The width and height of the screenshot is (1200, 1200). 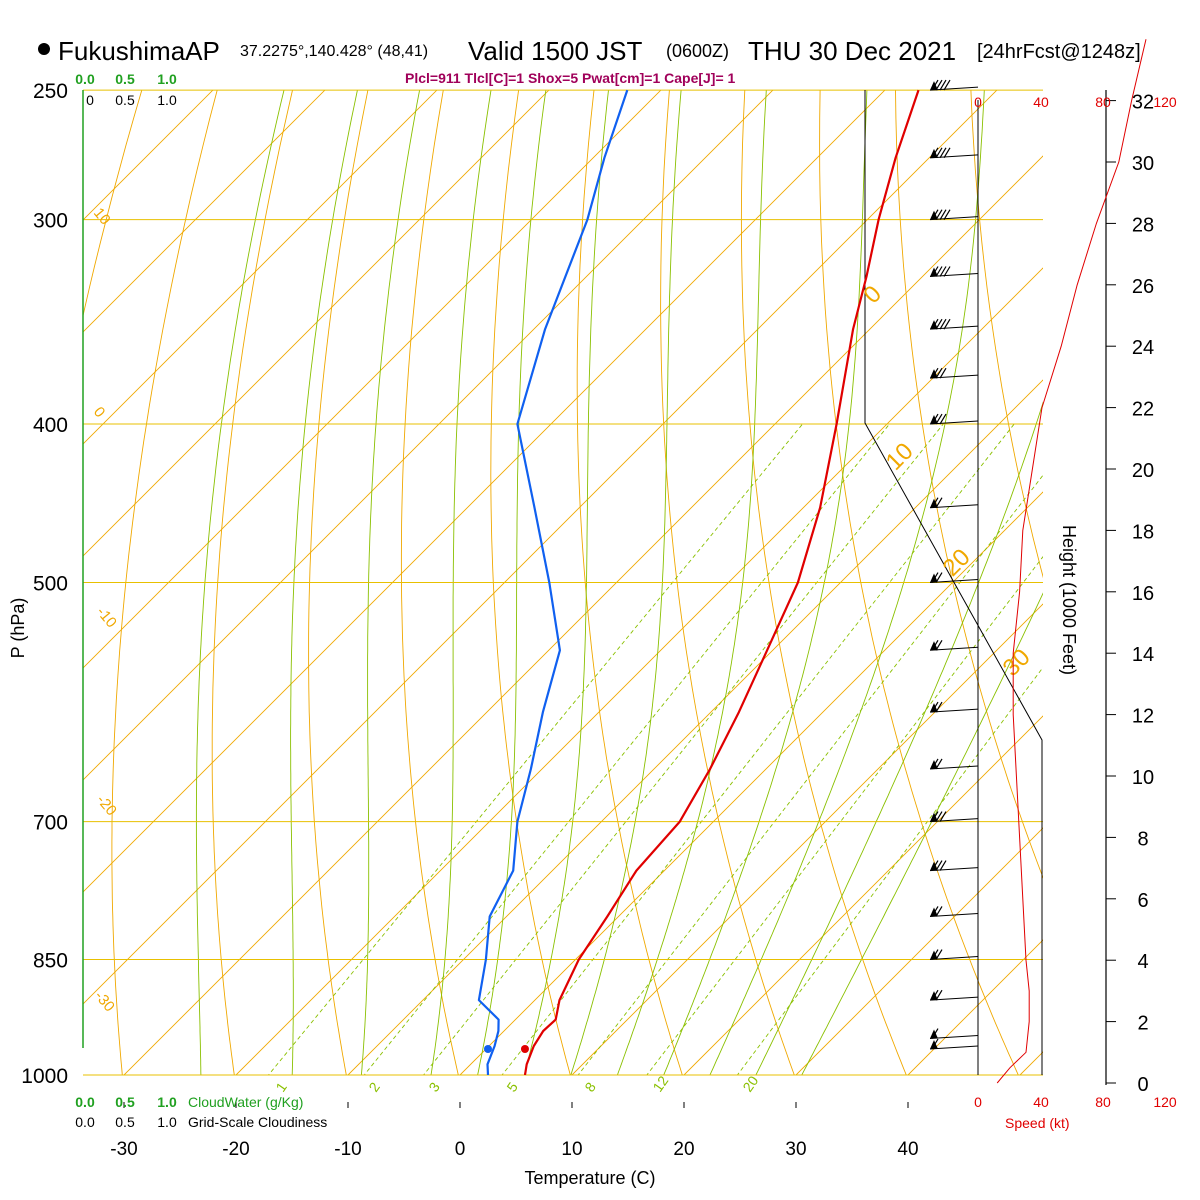 I want to click on height-tick-label: 18, so click(x=1143, y=532).